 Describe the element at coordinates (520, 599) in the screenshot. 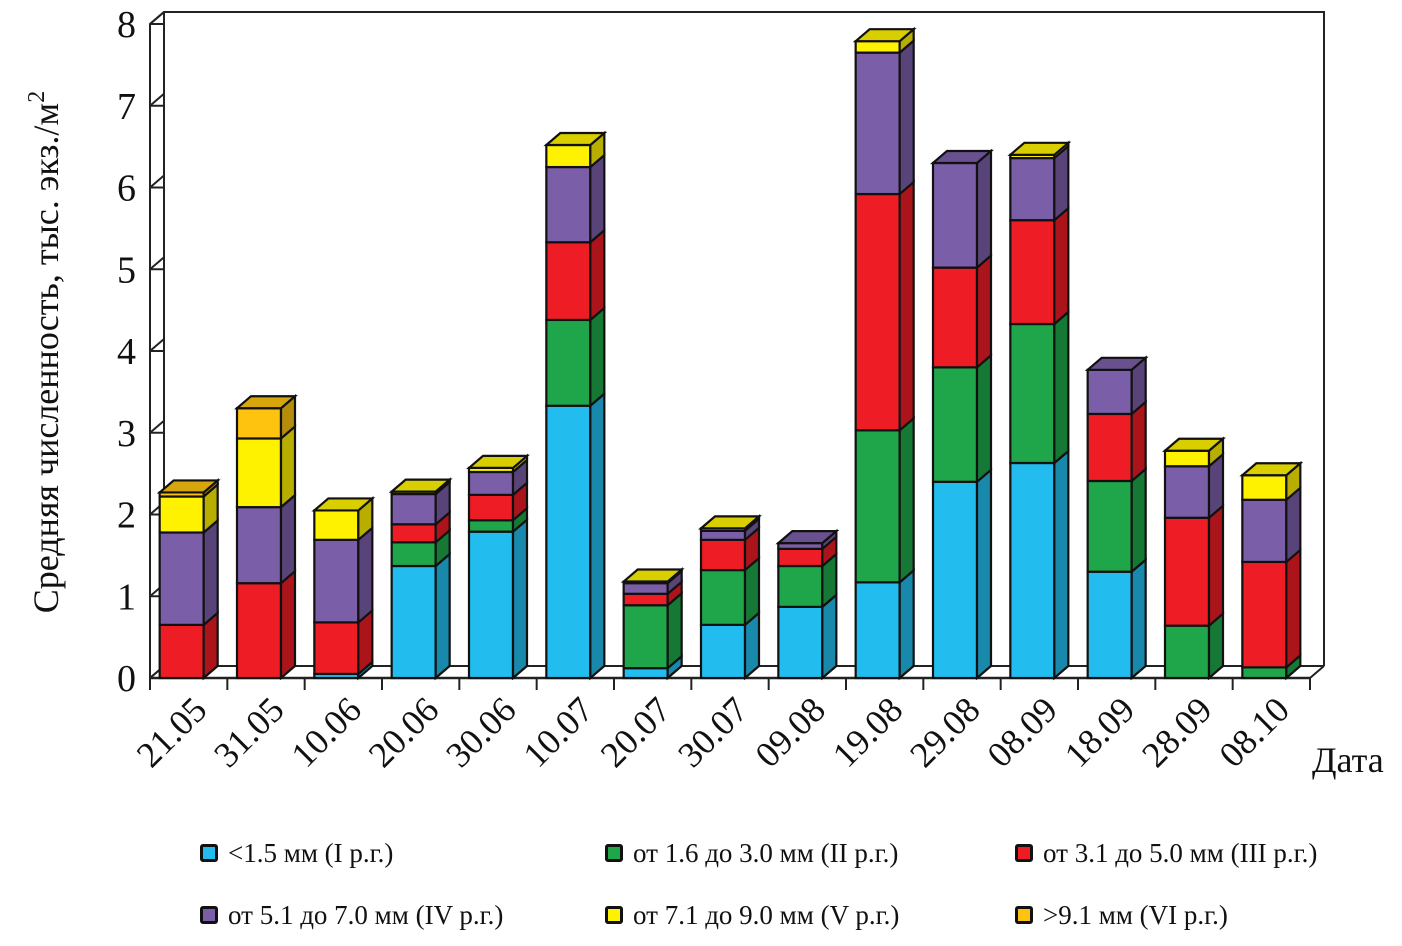

I see `bar-segment-side-30.06-1` at that location.